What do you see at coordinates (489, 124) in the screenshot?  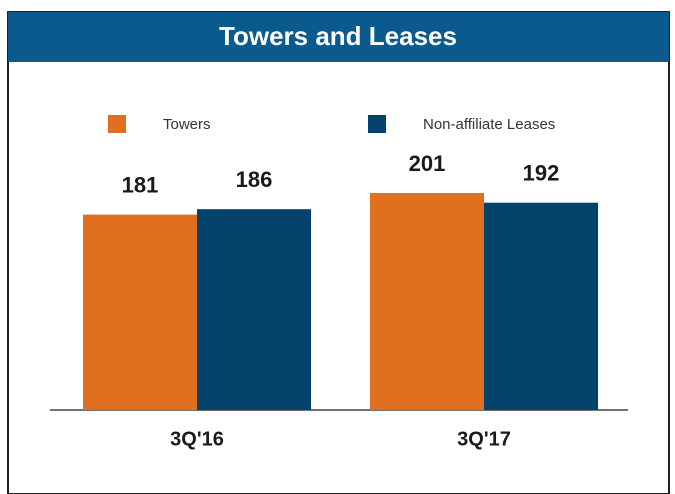 I see `legend-label: Non-affiliate Leases` at bounding box center [489, 124].